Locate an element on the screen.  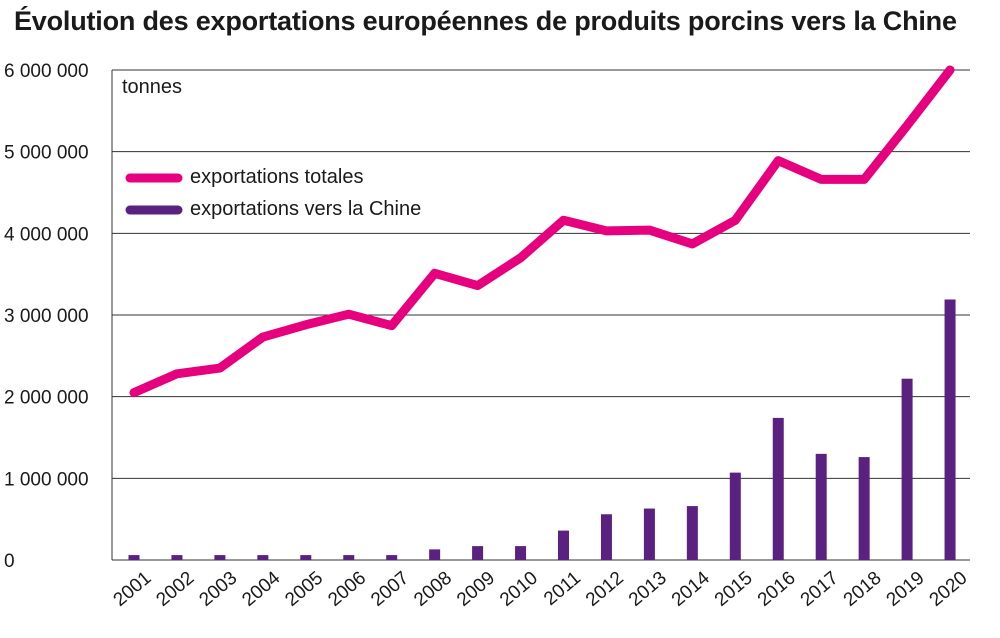
bar-china-2020 is located at coordinates (950, 429).